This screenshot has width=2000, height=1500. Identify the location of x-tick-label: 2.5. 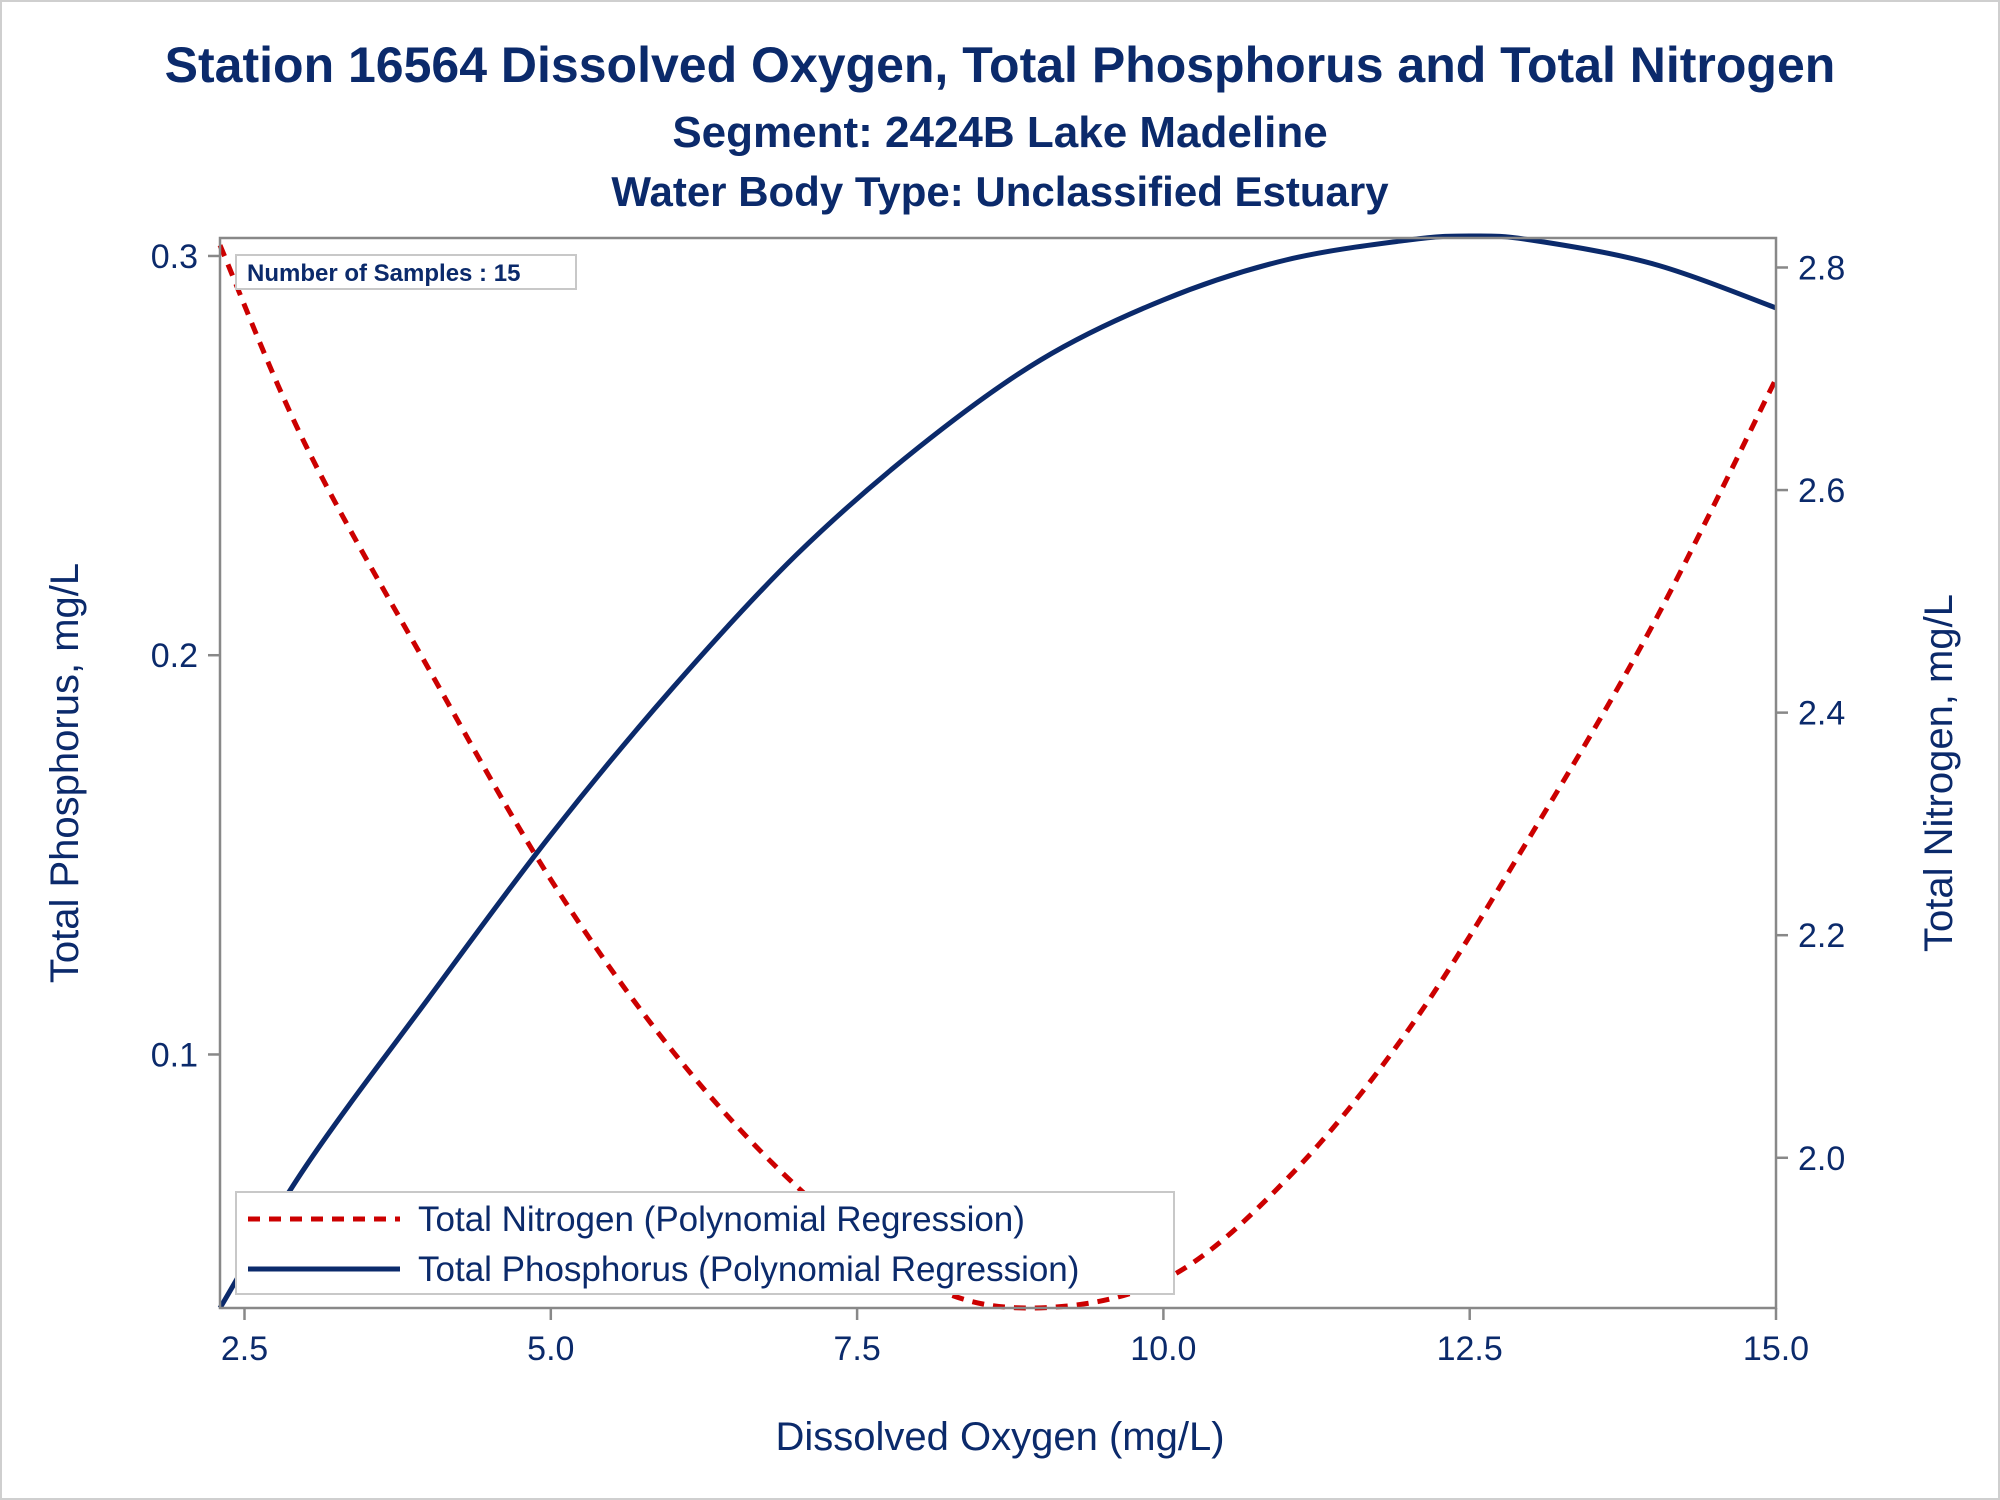
(244, 1349).